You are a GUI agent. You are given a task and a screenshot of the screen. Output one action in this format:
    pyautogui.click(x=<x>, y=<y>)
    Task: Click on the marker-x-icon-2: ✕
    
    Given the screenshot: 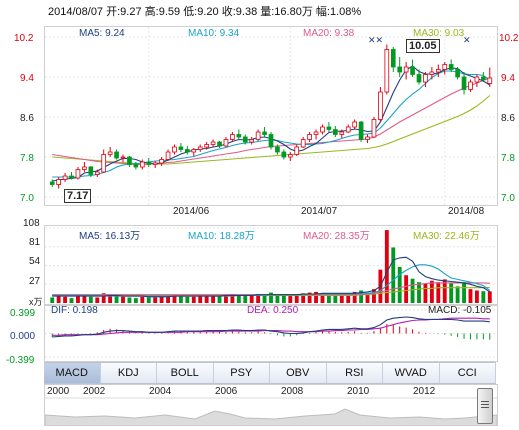 What is the action you would take?
    pyautogui.click(x=467, y=40)
    